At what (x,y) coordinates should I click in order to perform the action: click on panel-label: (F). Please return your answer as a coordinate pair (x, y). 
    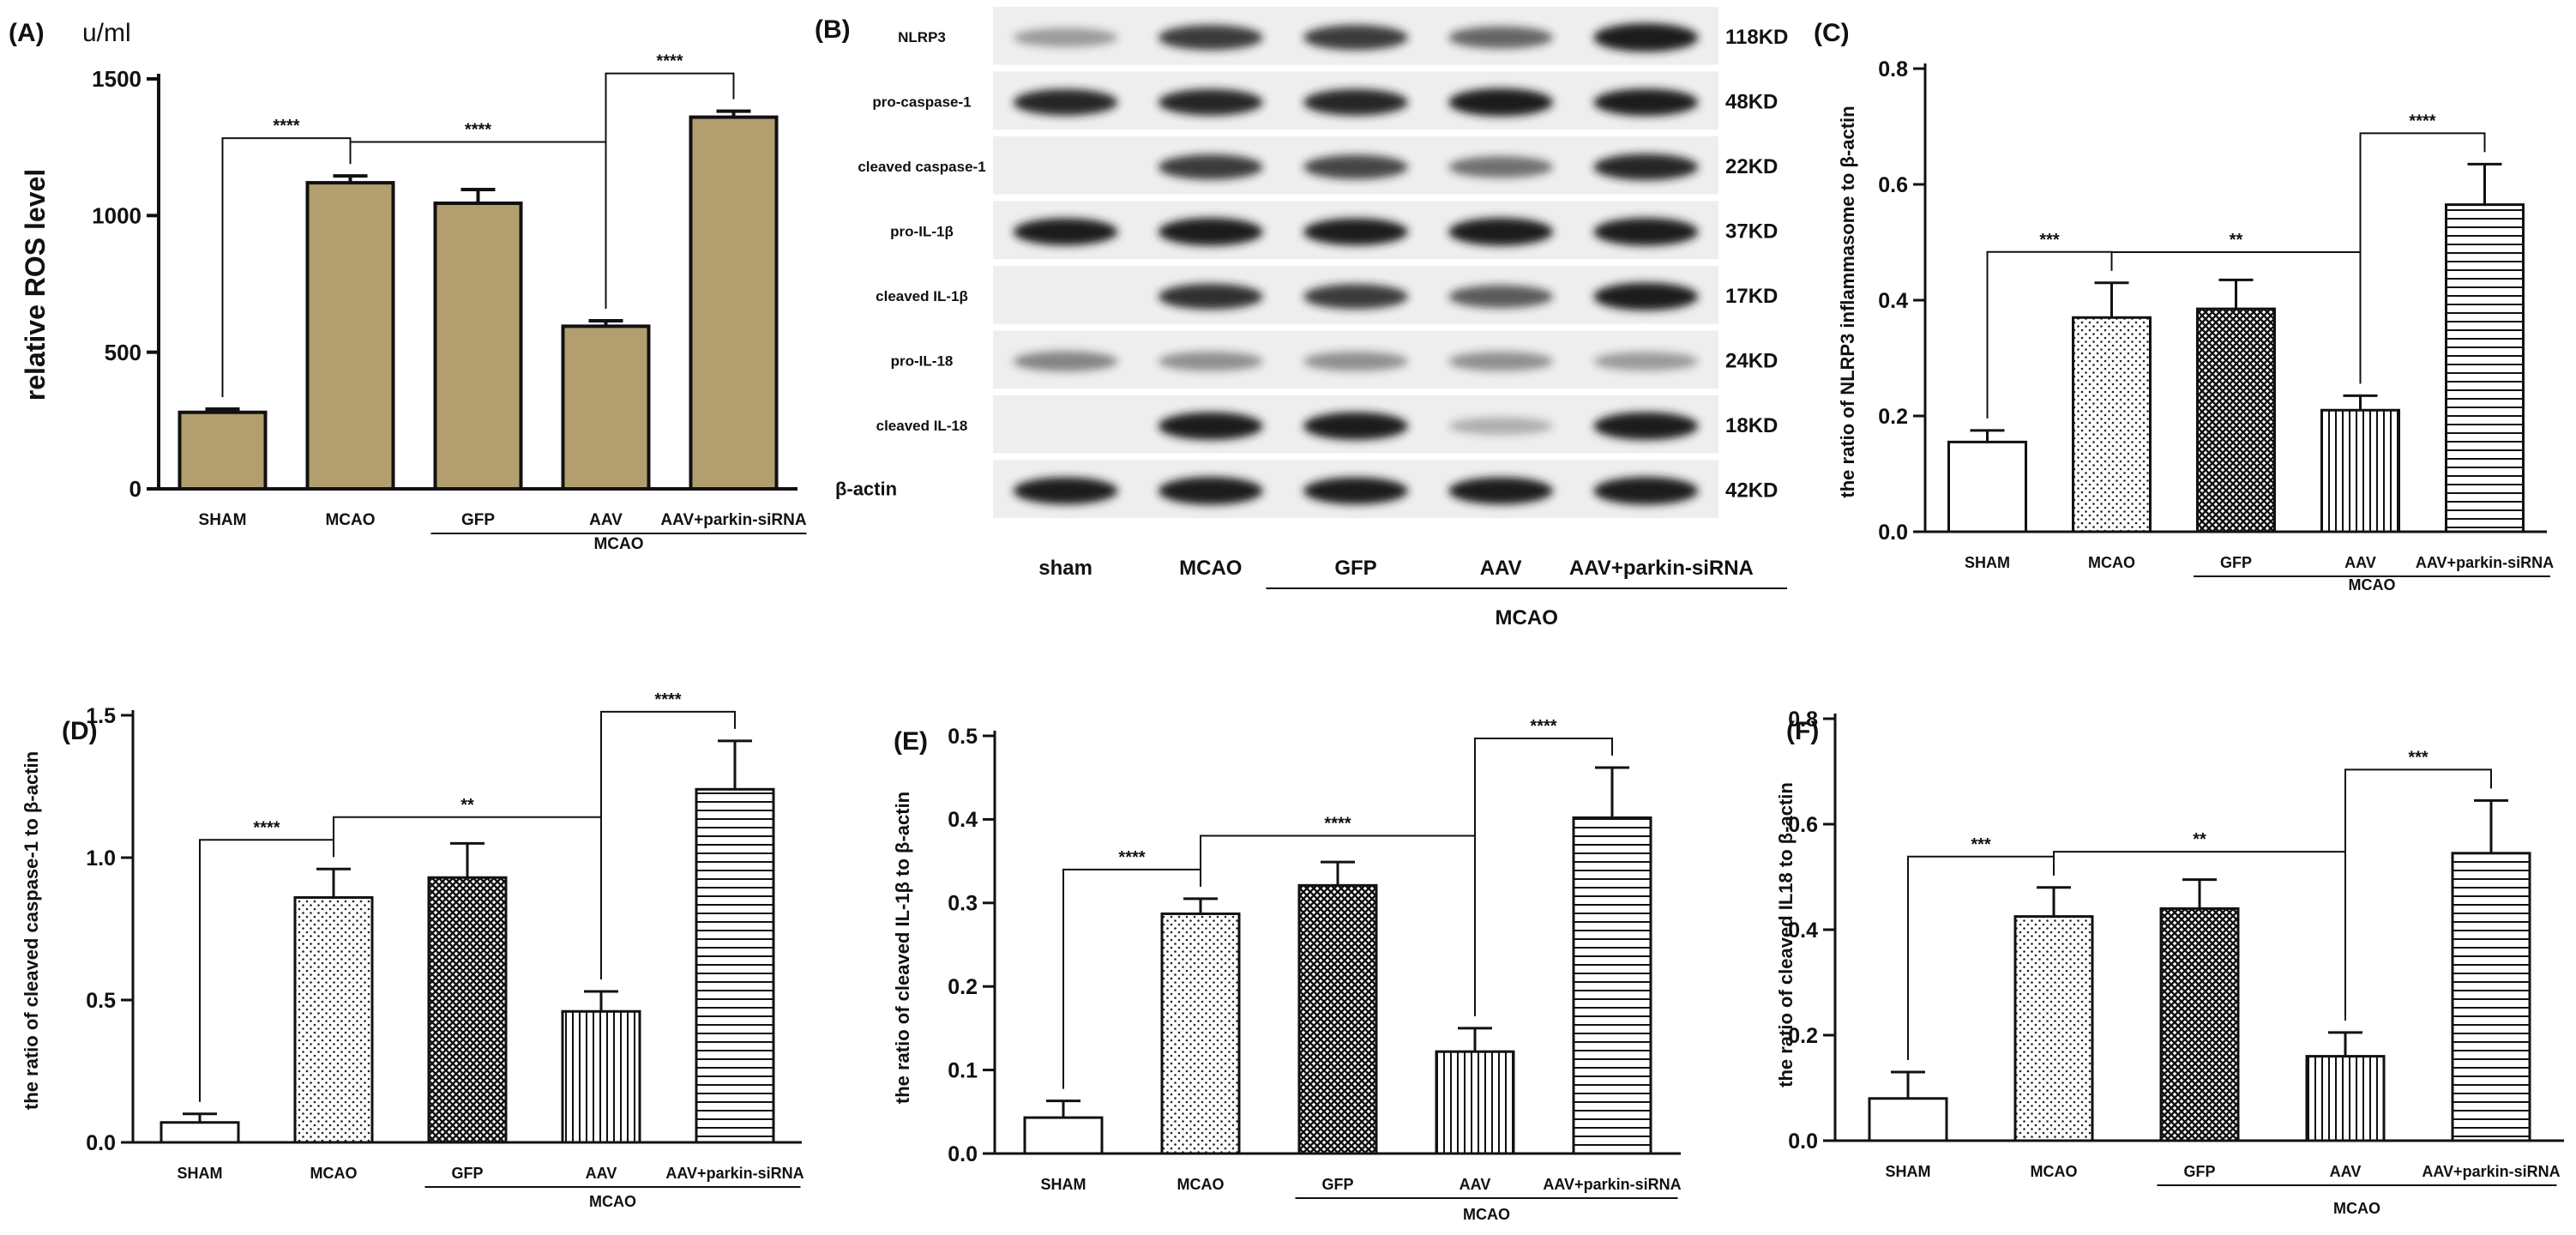
    Looking at the image, I should click on (1802, 731).